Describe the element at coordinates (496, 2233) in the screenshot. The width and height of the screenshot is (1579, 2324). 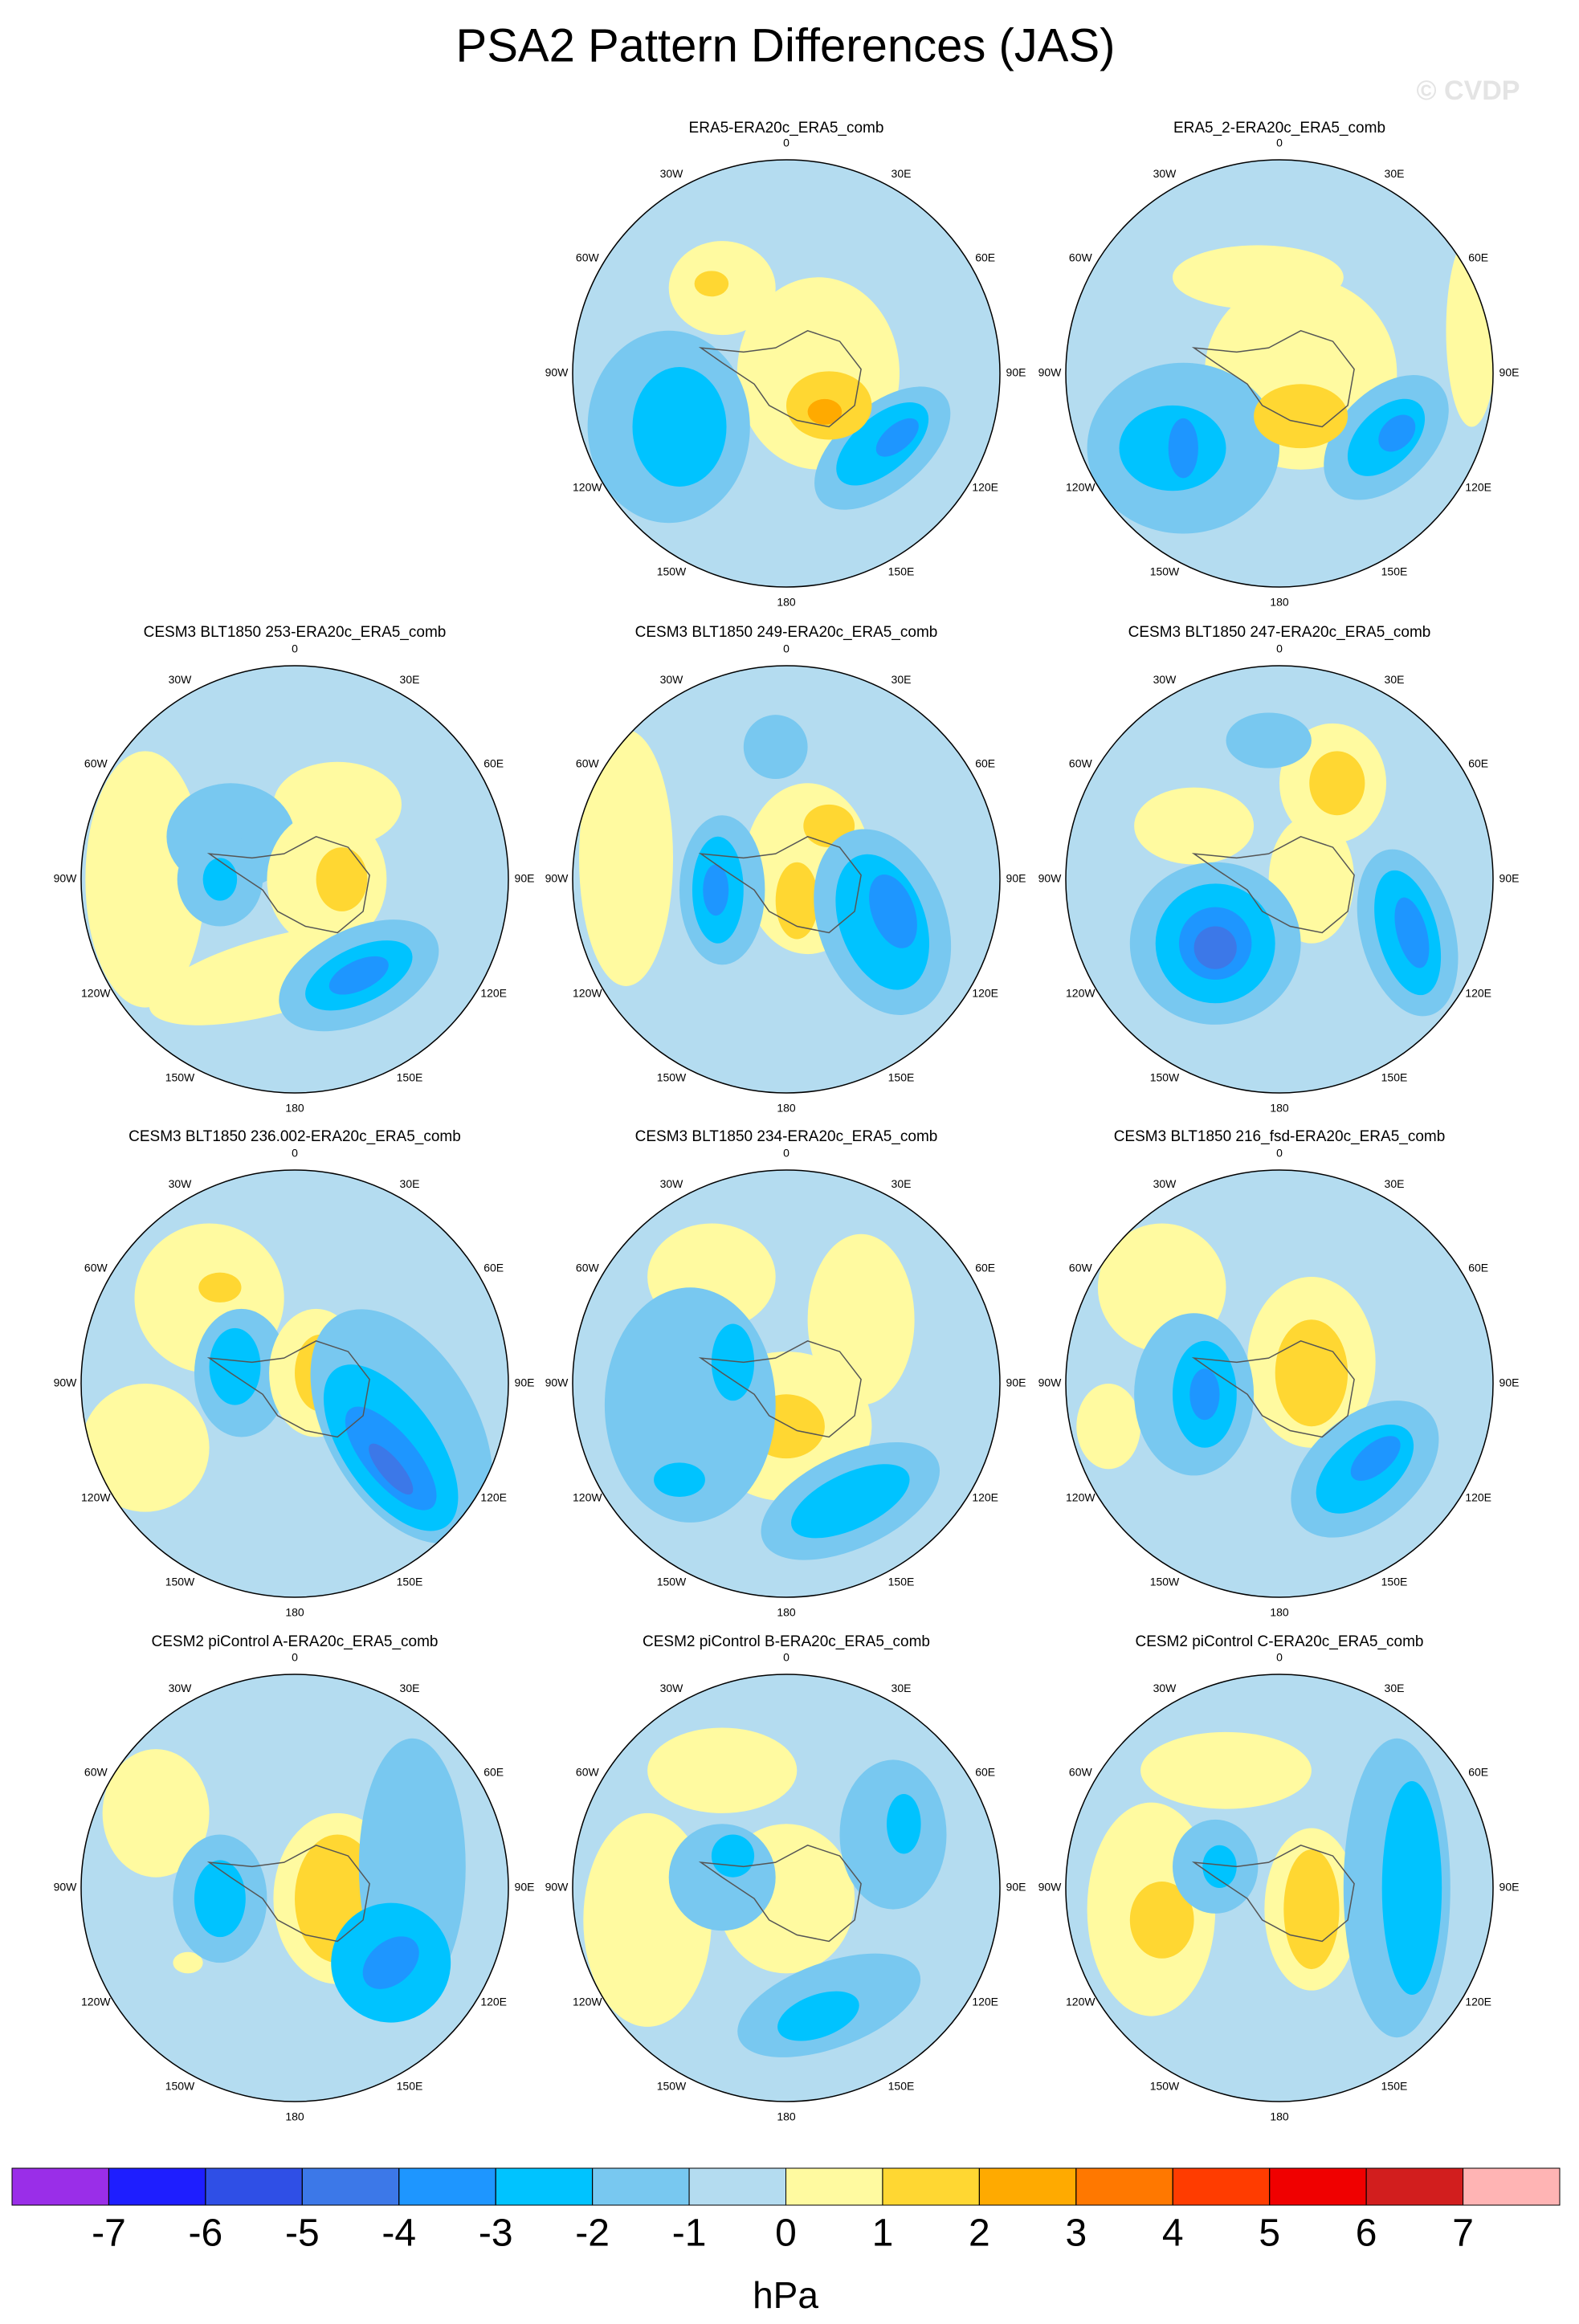
I see `colorbar-tick-label: -3` at that location.